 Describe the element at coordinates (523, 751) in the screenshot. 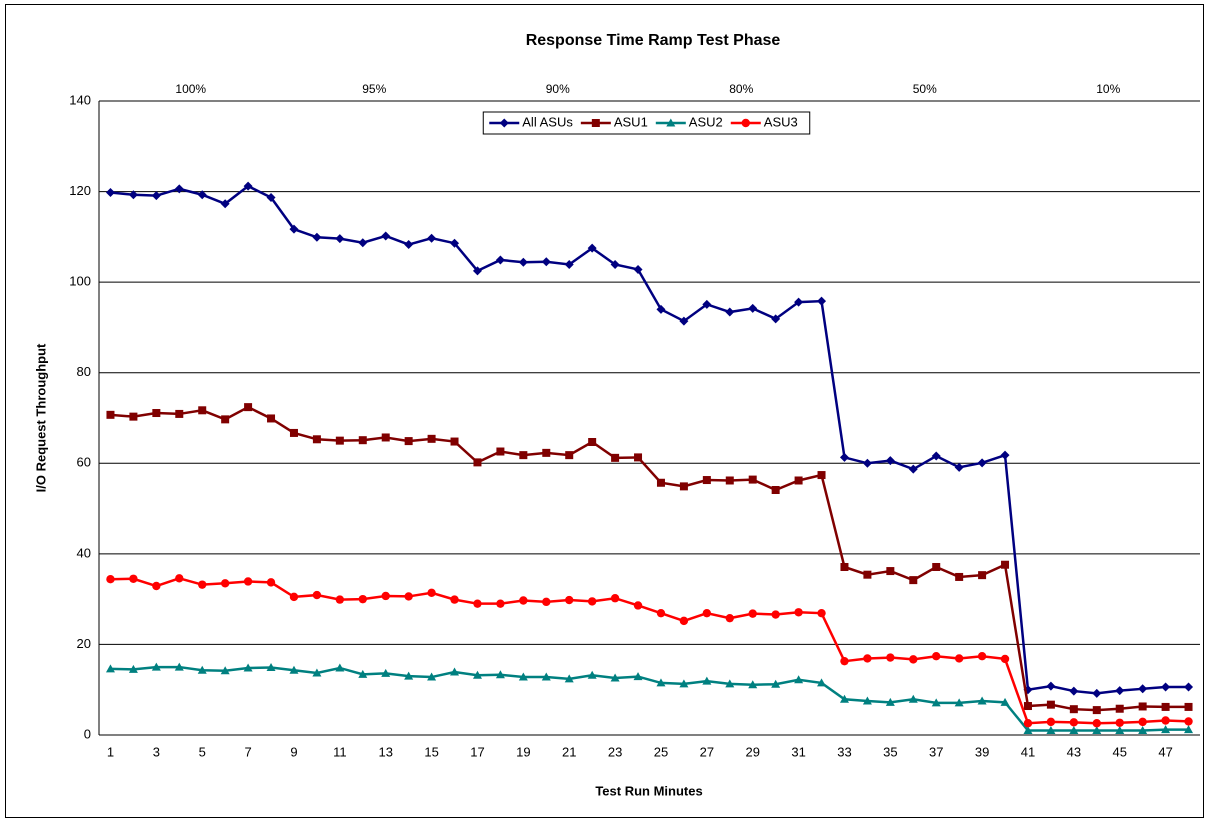

I see `x-tick-label: 19` at that location.